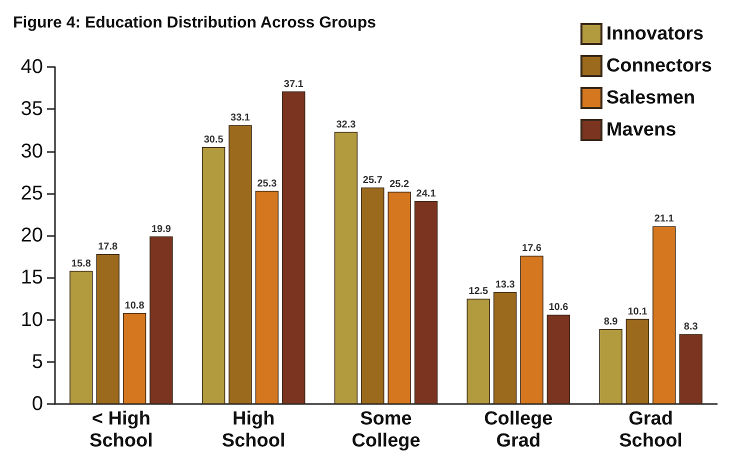  What do you see at coordinates (518, 430) in the screenshot?
I see `x-tick-label: College Grad` at bounding box center [518, 430].